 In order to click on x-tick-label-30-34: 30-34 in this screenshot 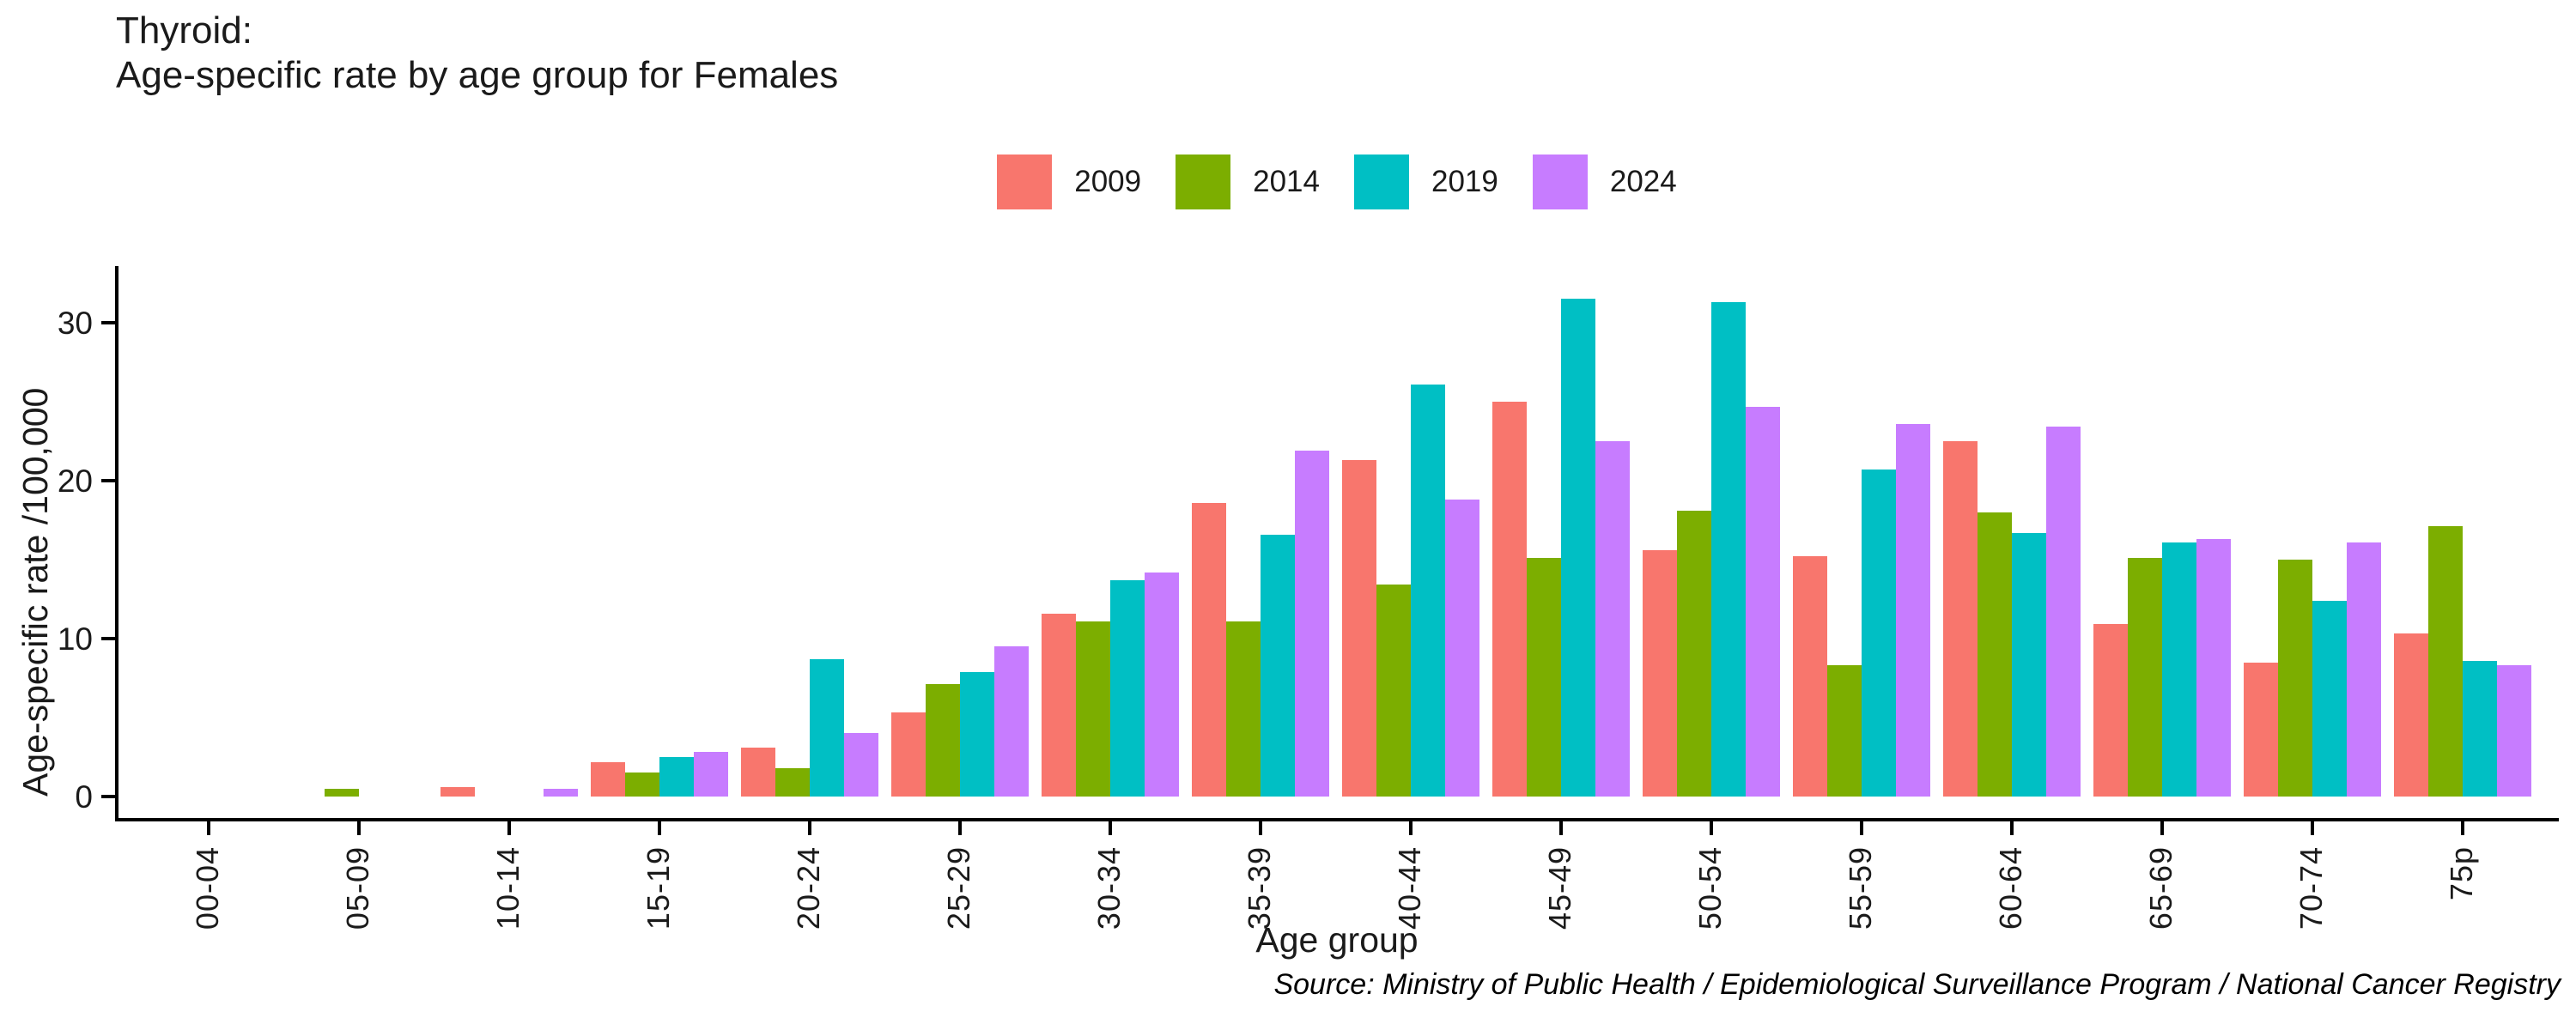, I will do `click(1109, 888)`.